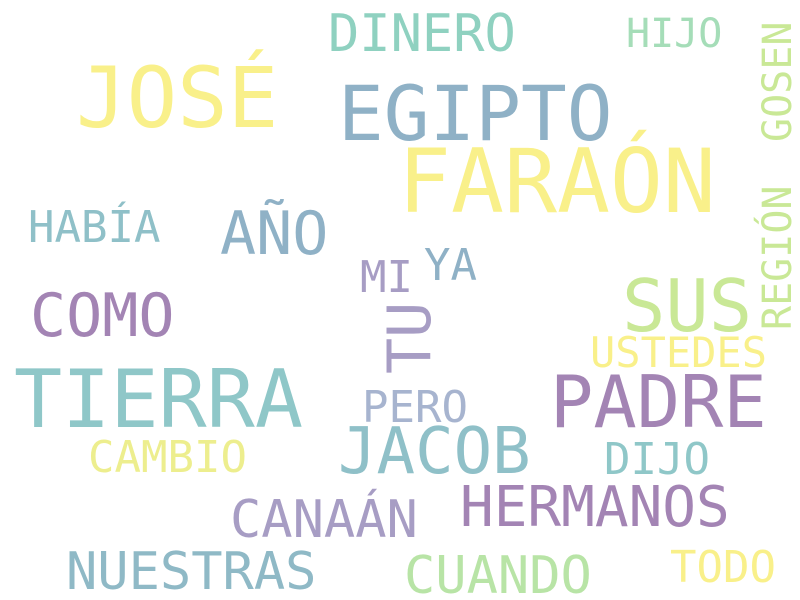 This screenshot has width=800, height=600. Describe the element at coordinates (557, 181) in the screenshot. I see `word-faraon: FARAÓN` at that location.